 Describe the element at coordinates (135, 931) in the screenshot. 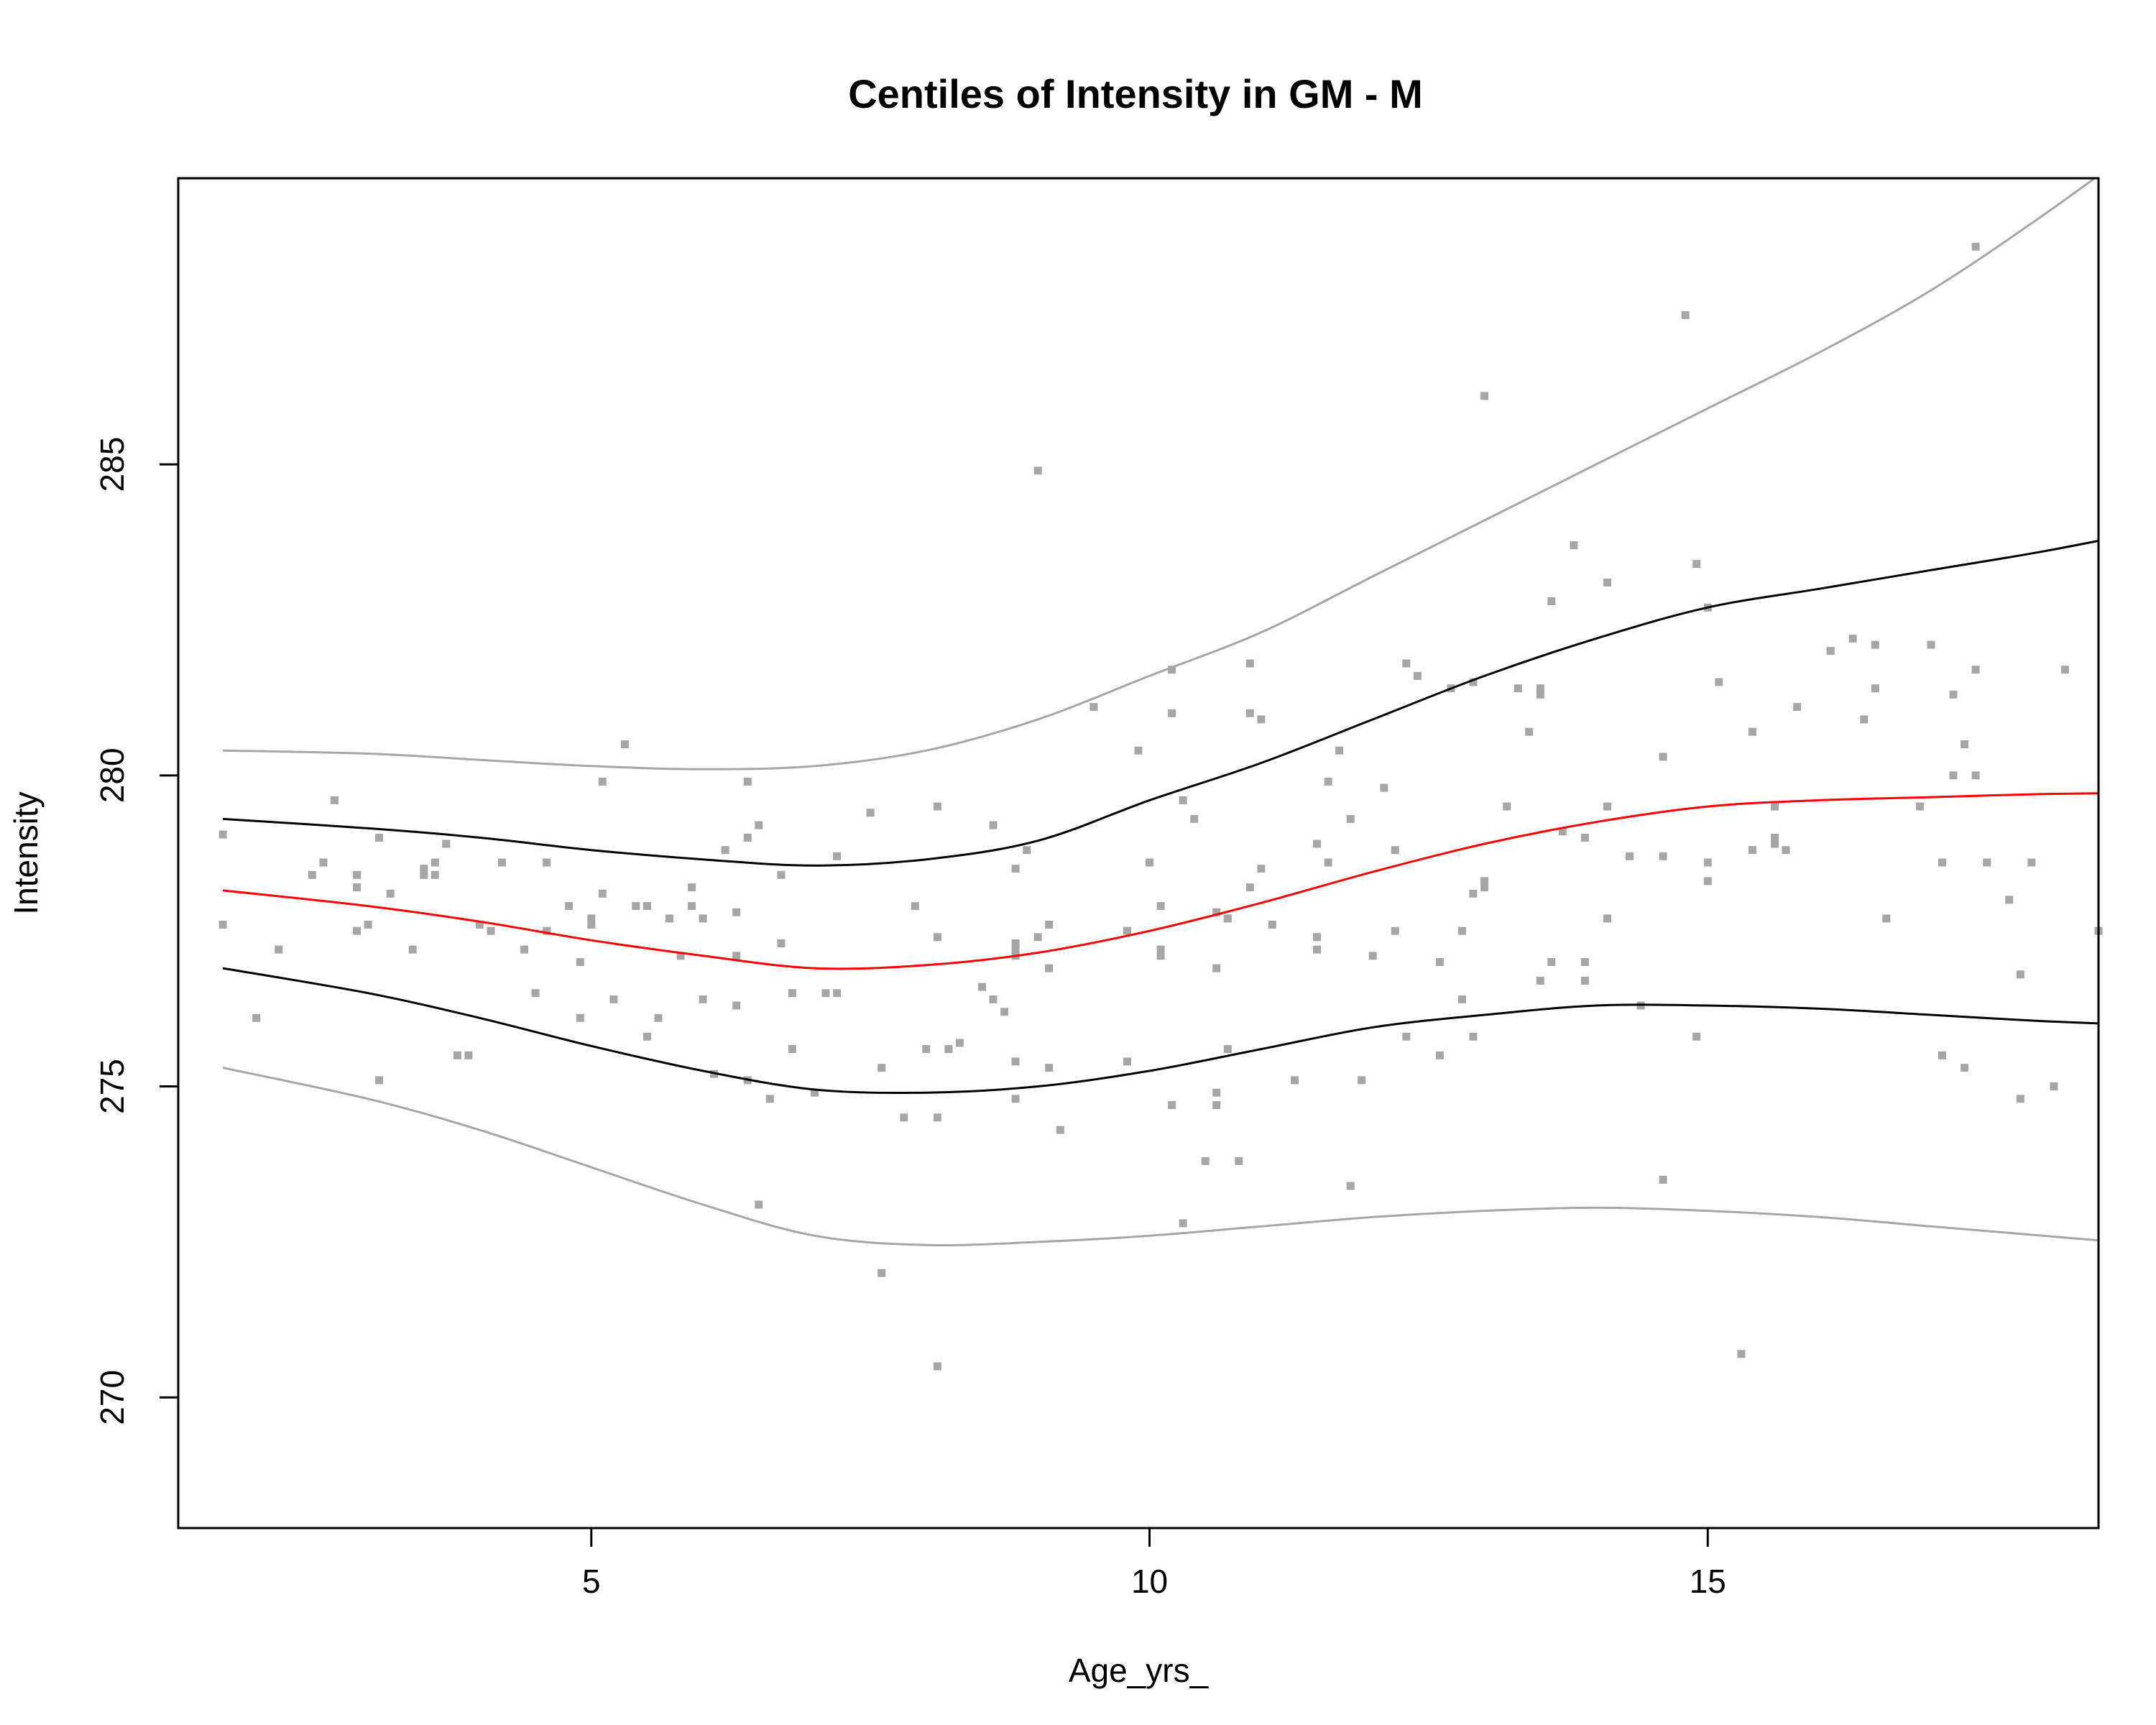

I see `y-axis: 270 275 280 285` at that location.